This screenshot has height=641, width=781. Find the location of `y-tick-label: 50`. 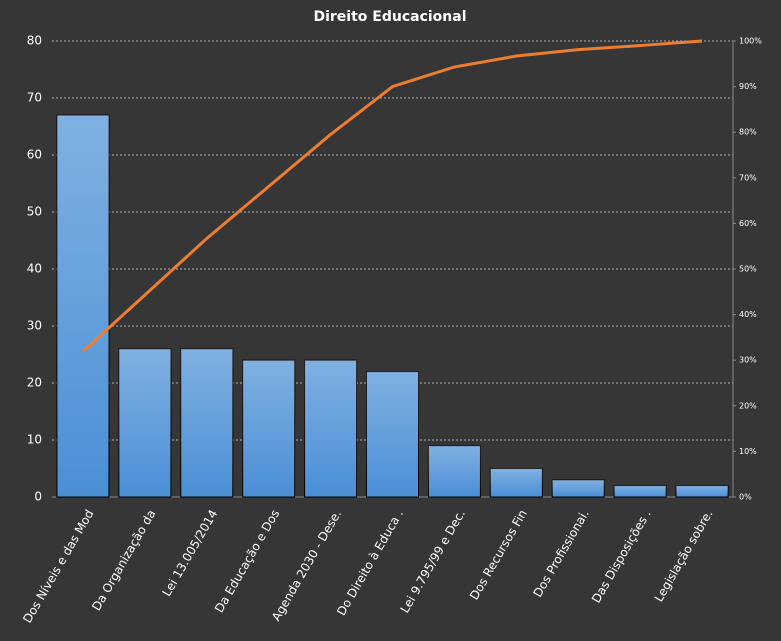

y-tick-label: 50 is located at coordinates (34, 212).